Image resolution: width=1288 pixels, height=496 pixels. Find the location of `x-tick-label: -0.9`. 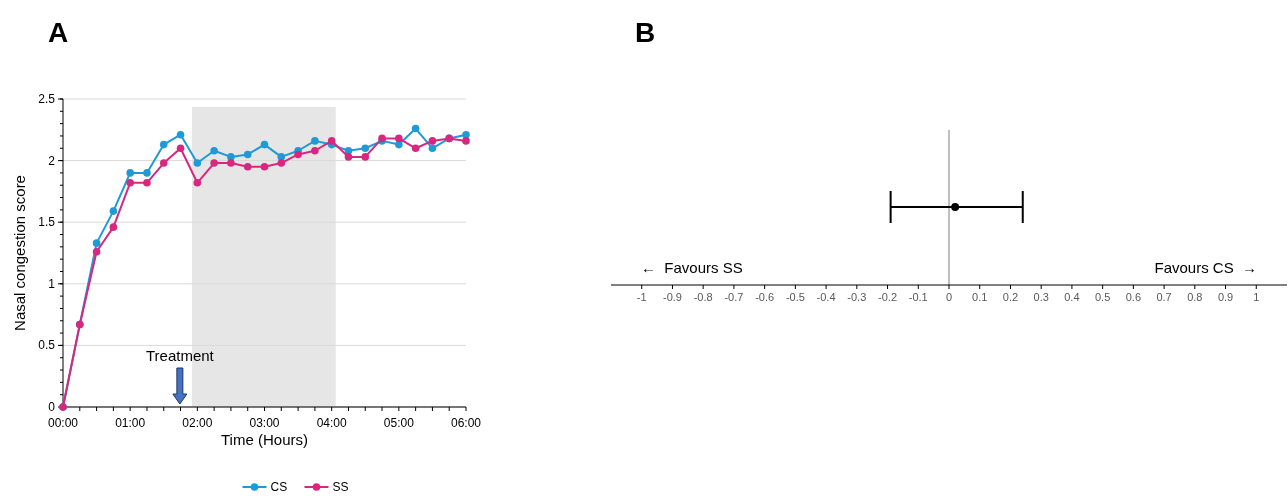

x-tick-label: -0.9 is located at coordinates (672, 297).